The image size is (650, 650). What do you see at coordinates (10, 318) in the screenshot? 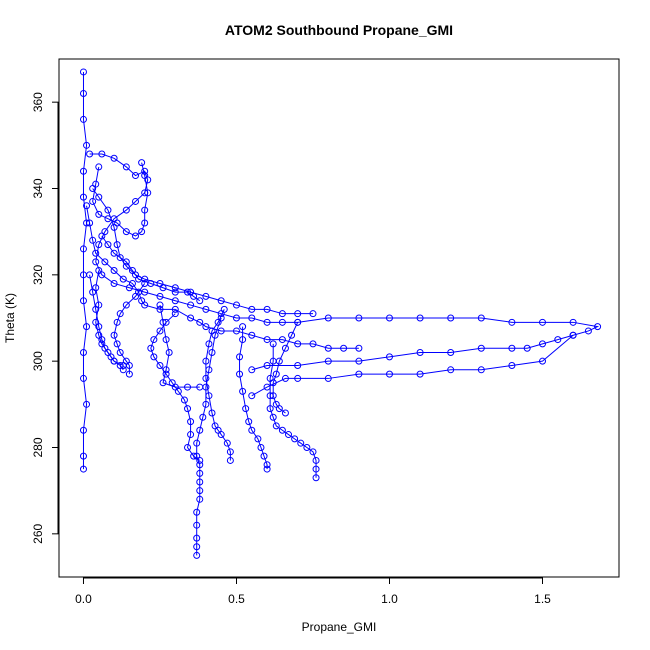
I see `y-axis-label: Theta (K)` at bounding box center [10, 318].